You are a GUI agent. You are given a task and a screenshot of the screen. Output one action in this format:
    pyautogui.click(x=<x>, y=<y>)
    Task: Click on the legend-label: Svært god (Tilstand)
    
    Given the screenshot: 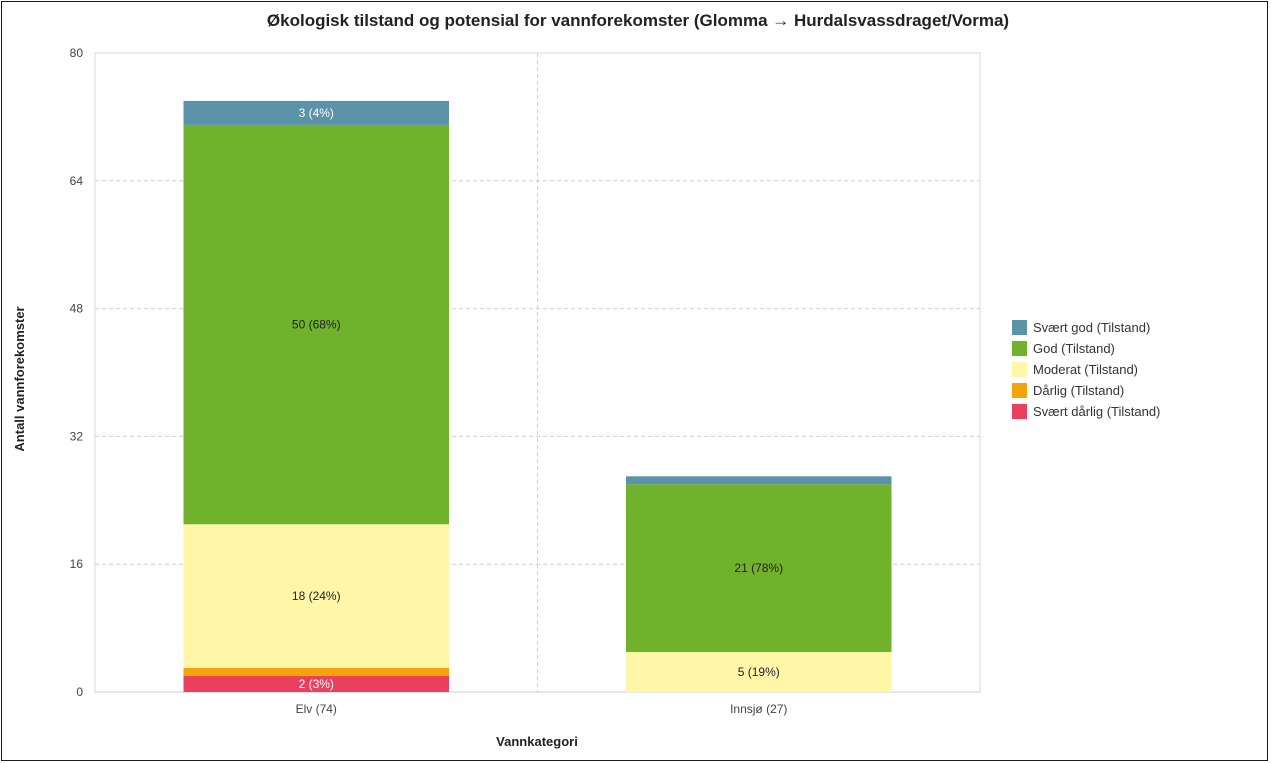 What is the action you would take?
    pyautogui.click(x=1091, y=327)
    